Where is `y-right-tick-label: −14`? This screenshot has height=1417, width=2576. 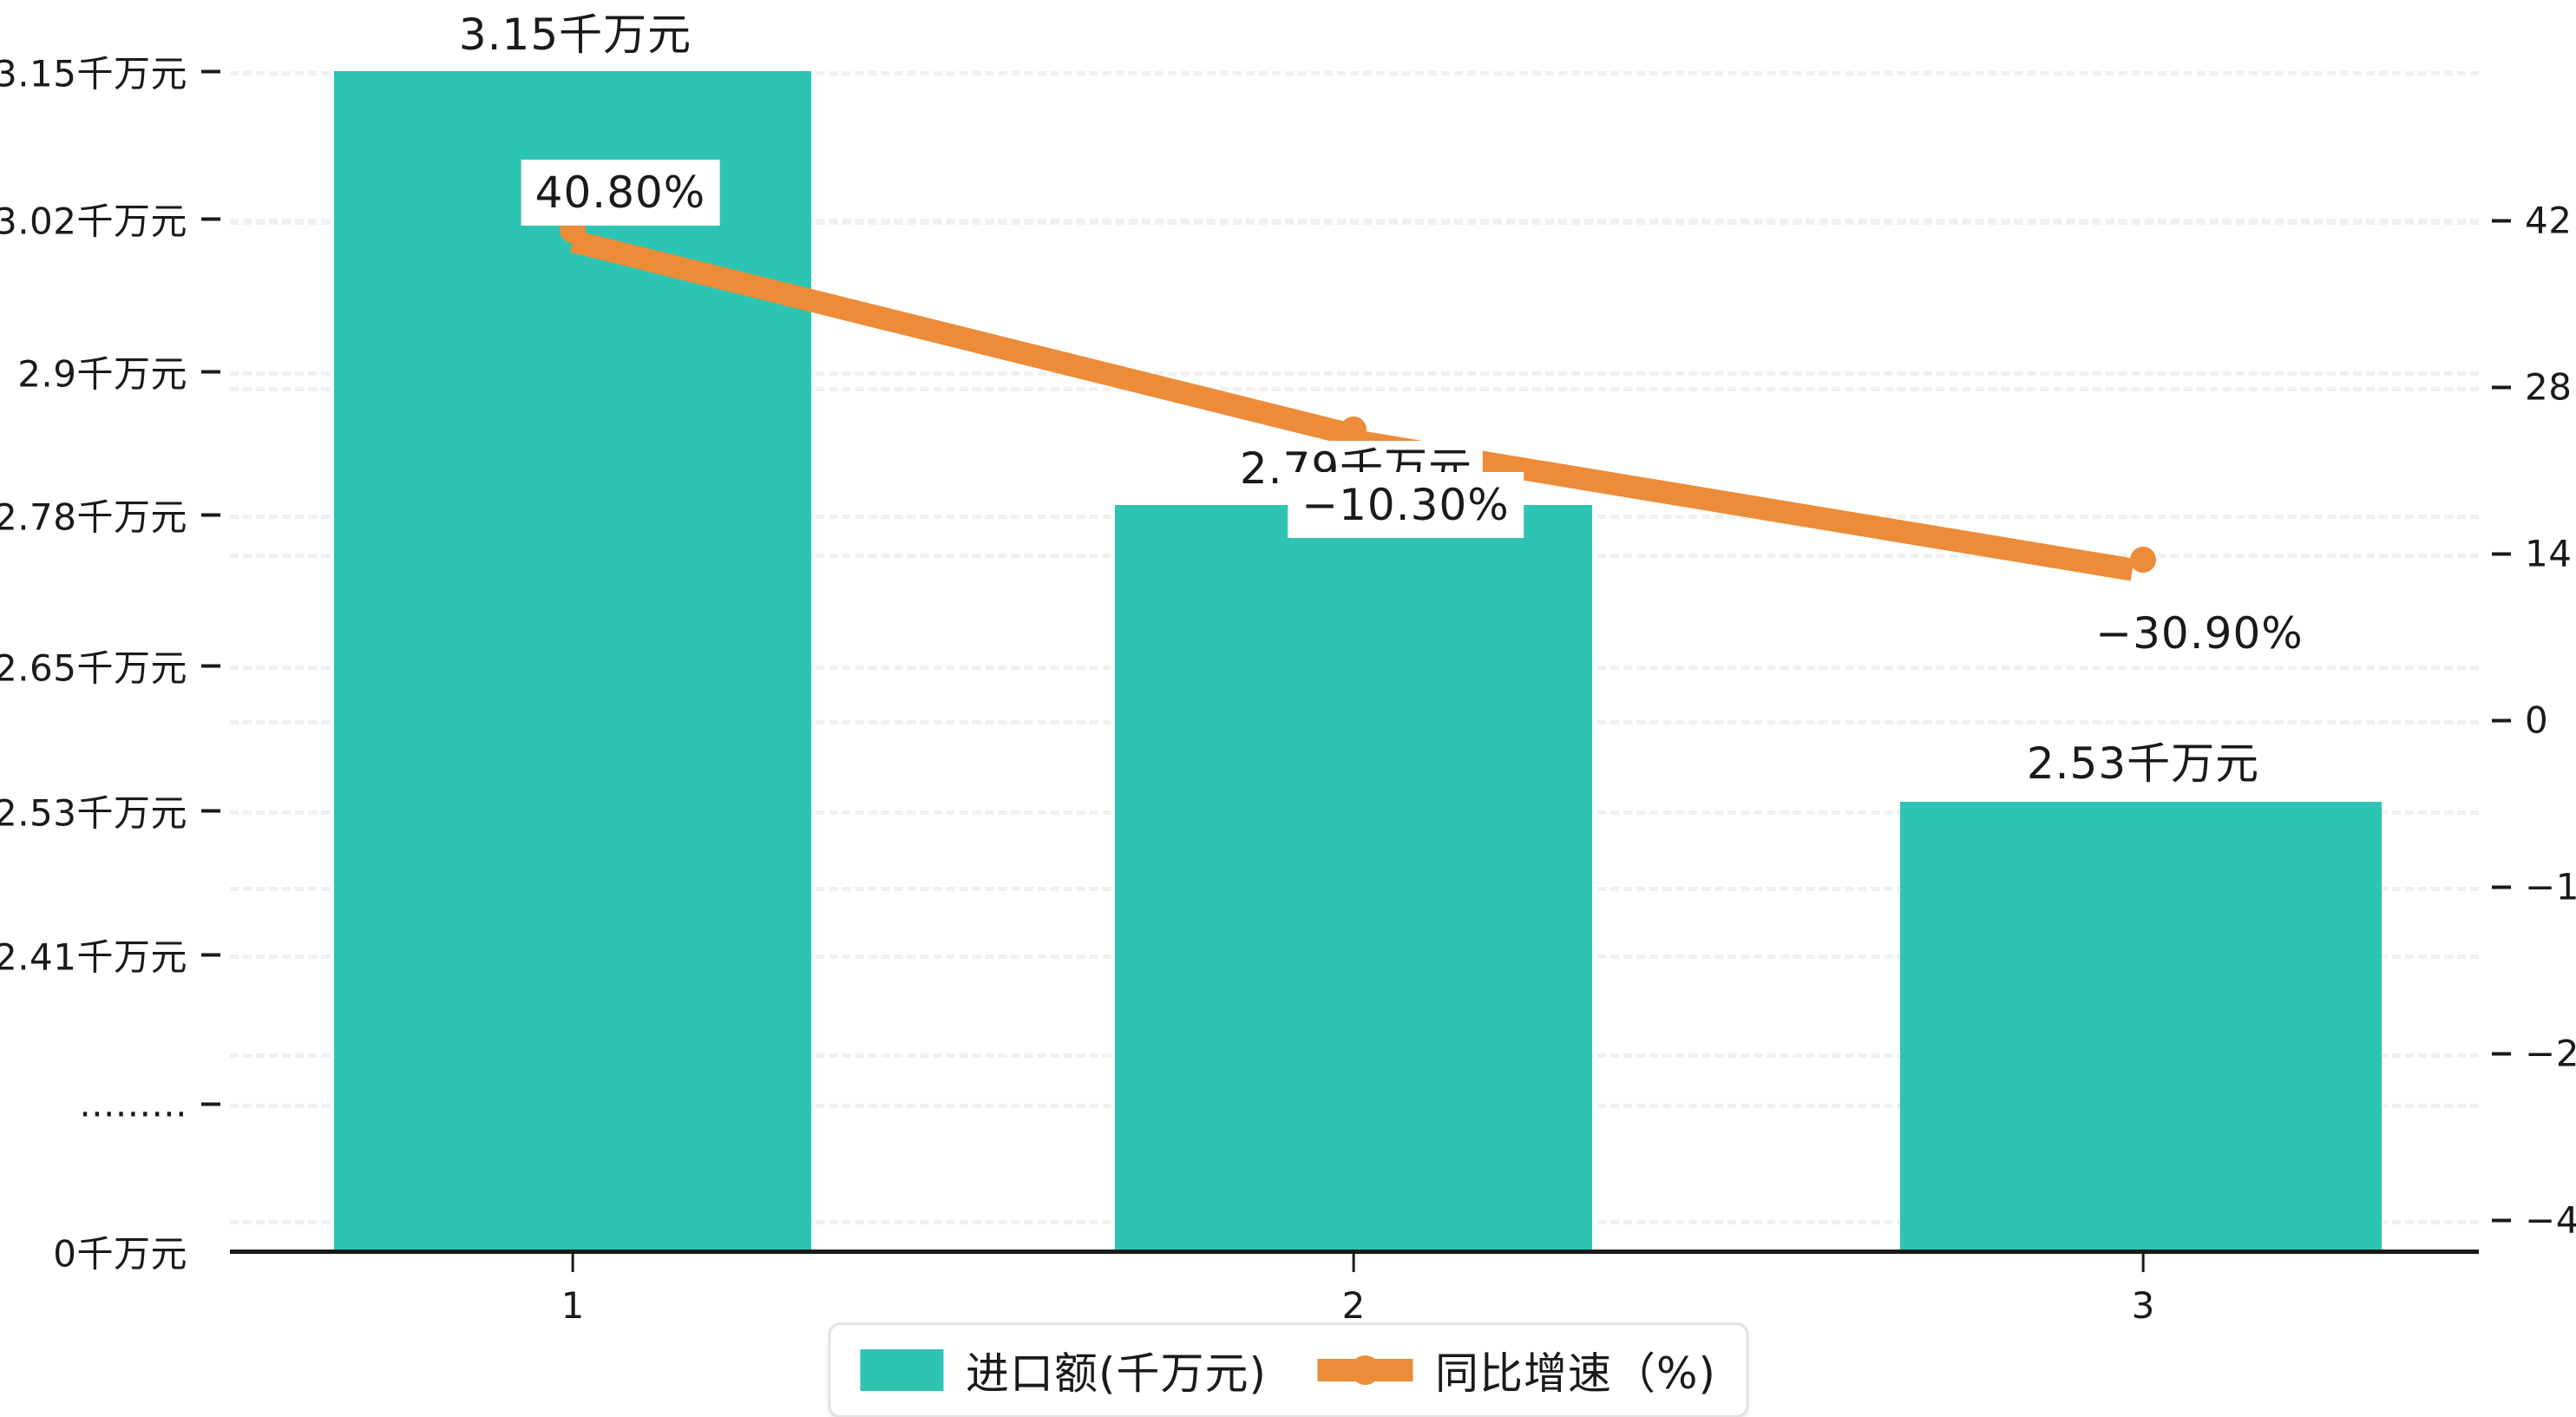 y-right-tick-label: −14 is located at coordinates (2550, 887).